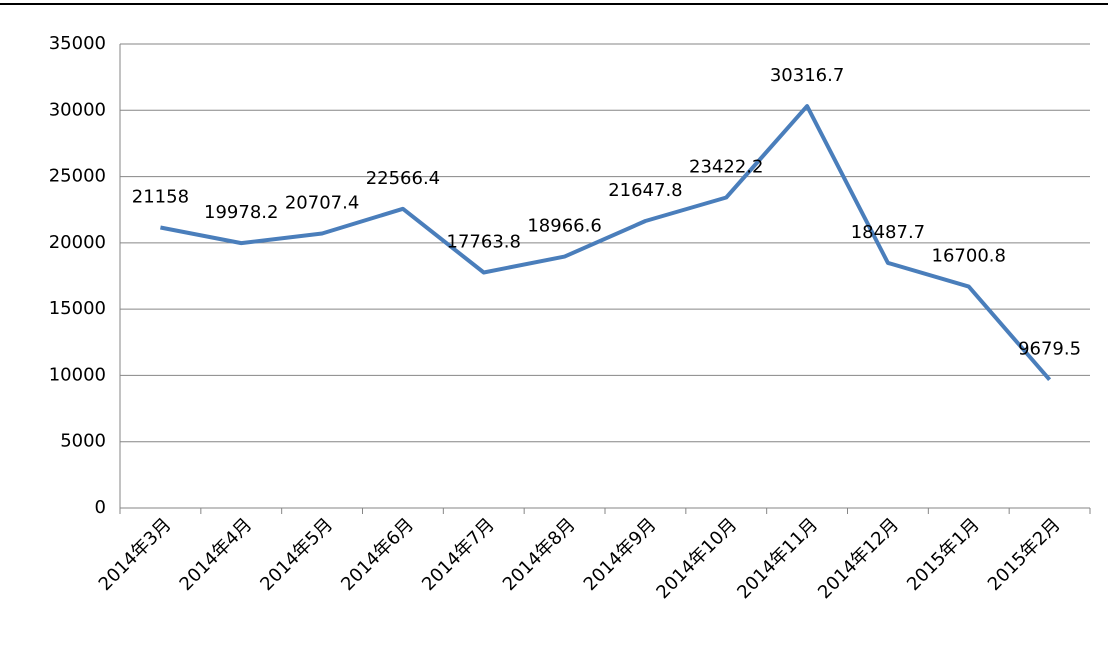 This screenshot has height=657, width=1108. What do you see at coordinates (77, 308) in the screenshot?
I see `y-tick-label: 15000` at bounding box center [77, 308].